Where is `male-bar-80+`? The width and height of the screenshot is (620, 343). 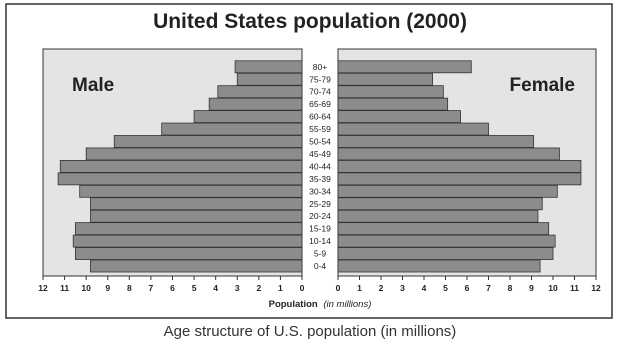
male-bar-80+ is located at coordinates (268, 67).